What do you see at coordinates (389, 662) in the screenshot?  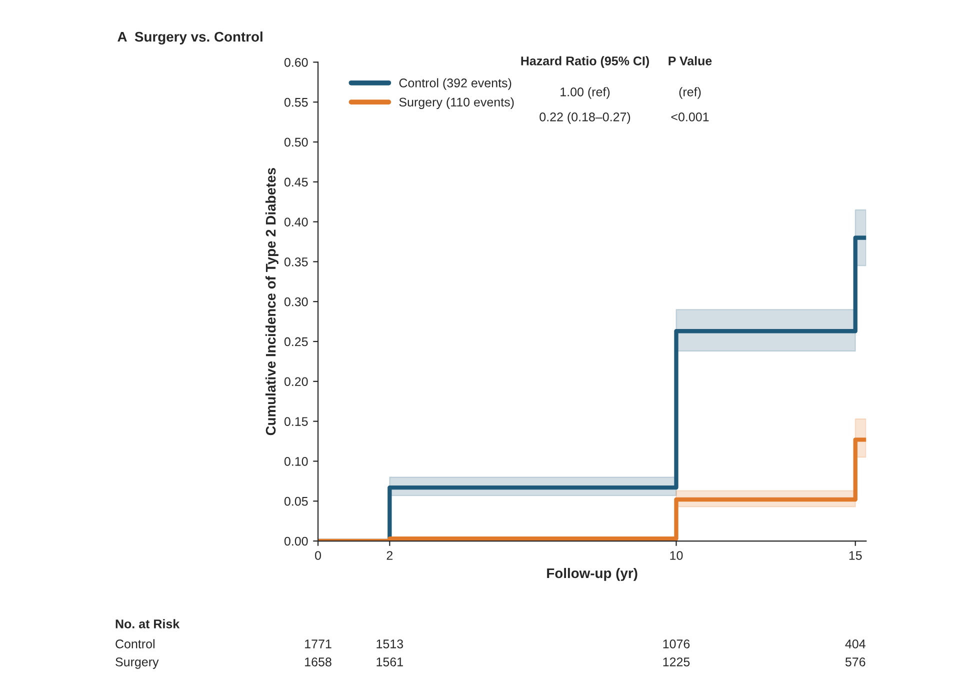 I see `text: 1561` at bounding box center [389, 662].